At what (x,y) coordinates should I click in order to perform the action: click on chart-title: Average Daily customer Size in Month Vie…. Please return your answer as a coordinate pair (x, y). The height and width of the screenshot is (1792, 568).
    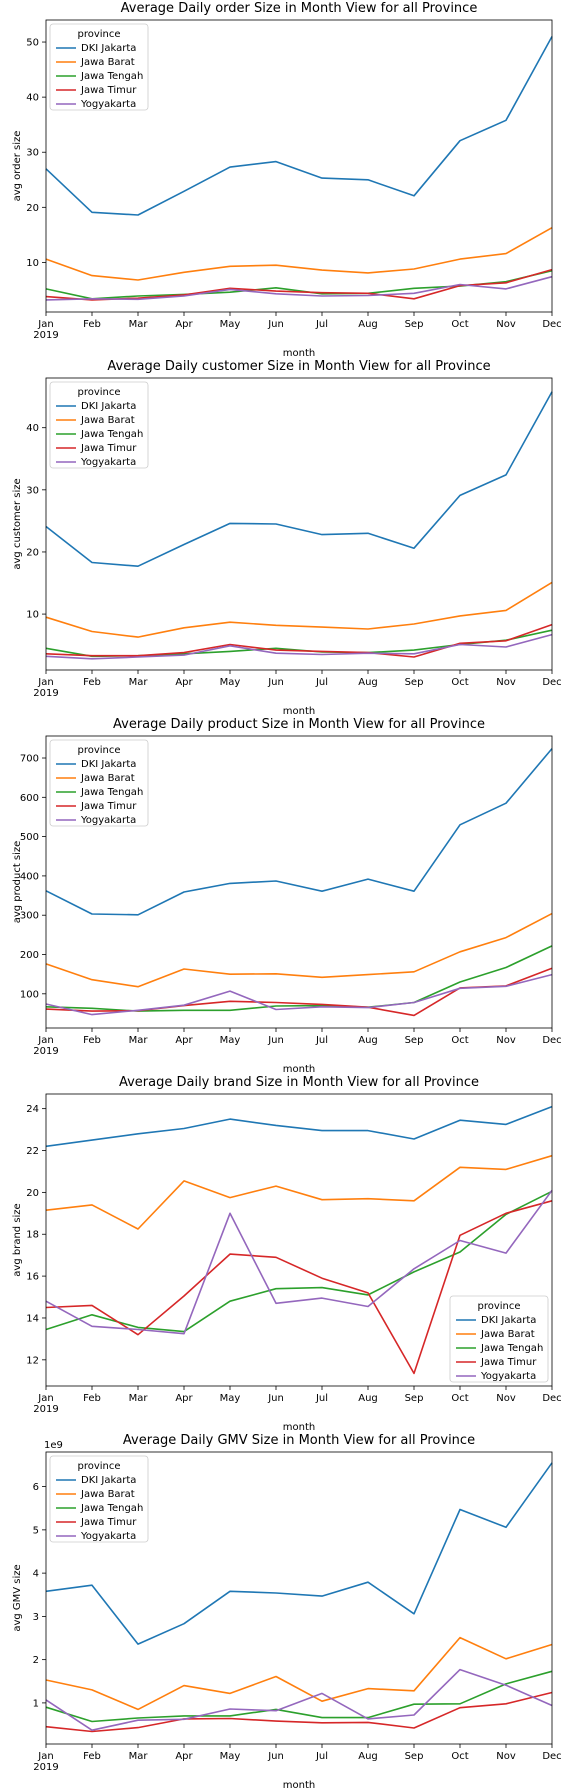
    Looking at the image, I should click on (298, 366).